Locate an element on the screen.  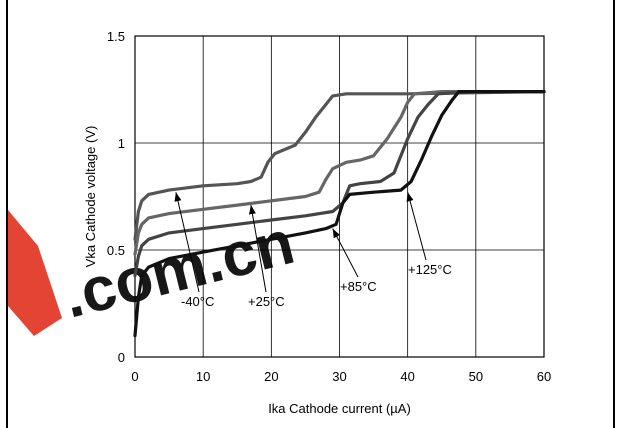
x-tick-label: 30 is located at coordinates (339, 376).